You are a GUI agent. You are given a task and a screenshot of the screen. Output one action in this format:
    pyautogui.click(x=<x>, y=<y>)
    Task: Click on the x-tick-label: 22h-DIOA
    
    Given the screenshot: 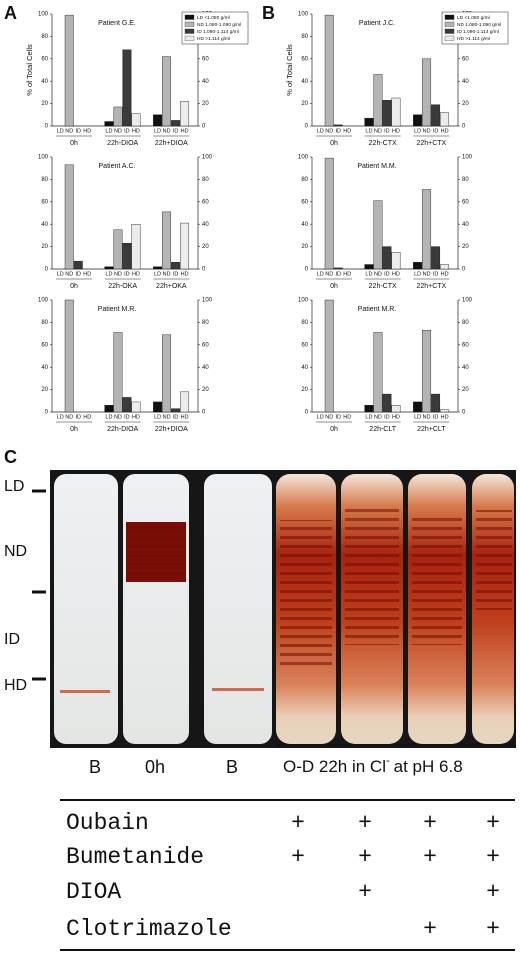 What is the action you would take?
    pyautogui.click(x=122, y=143)
    